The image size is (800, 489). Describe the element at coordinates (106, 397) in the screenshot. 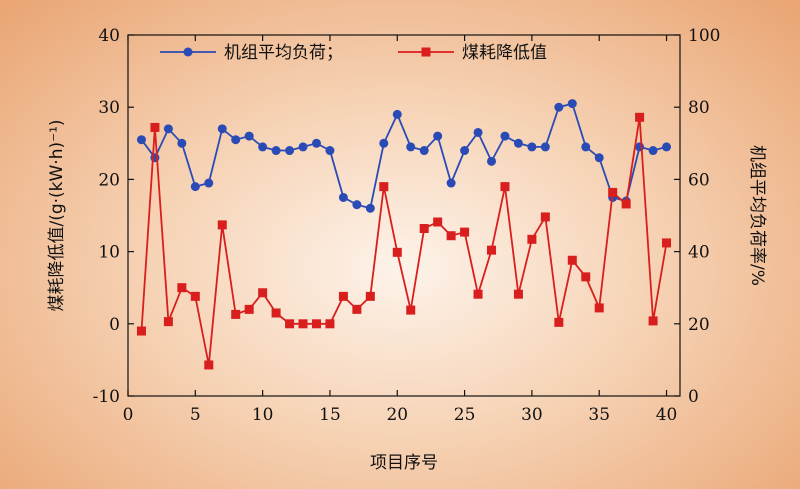

I see `y-left-tick-label: -10` at that location.